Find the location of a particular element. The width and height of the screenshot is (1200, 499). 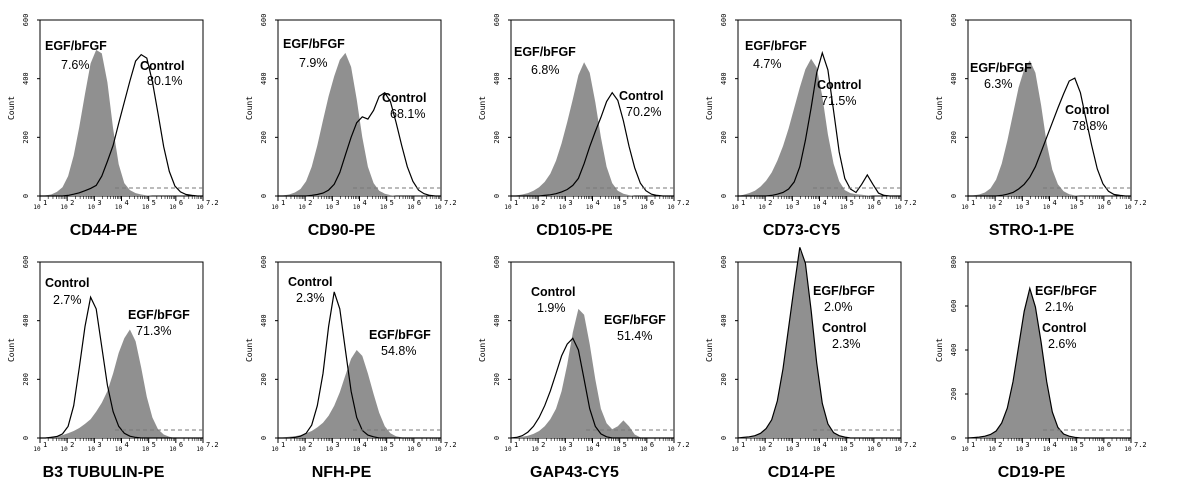

annotation-percent: 71.3% is located at coordinates (153, 331).